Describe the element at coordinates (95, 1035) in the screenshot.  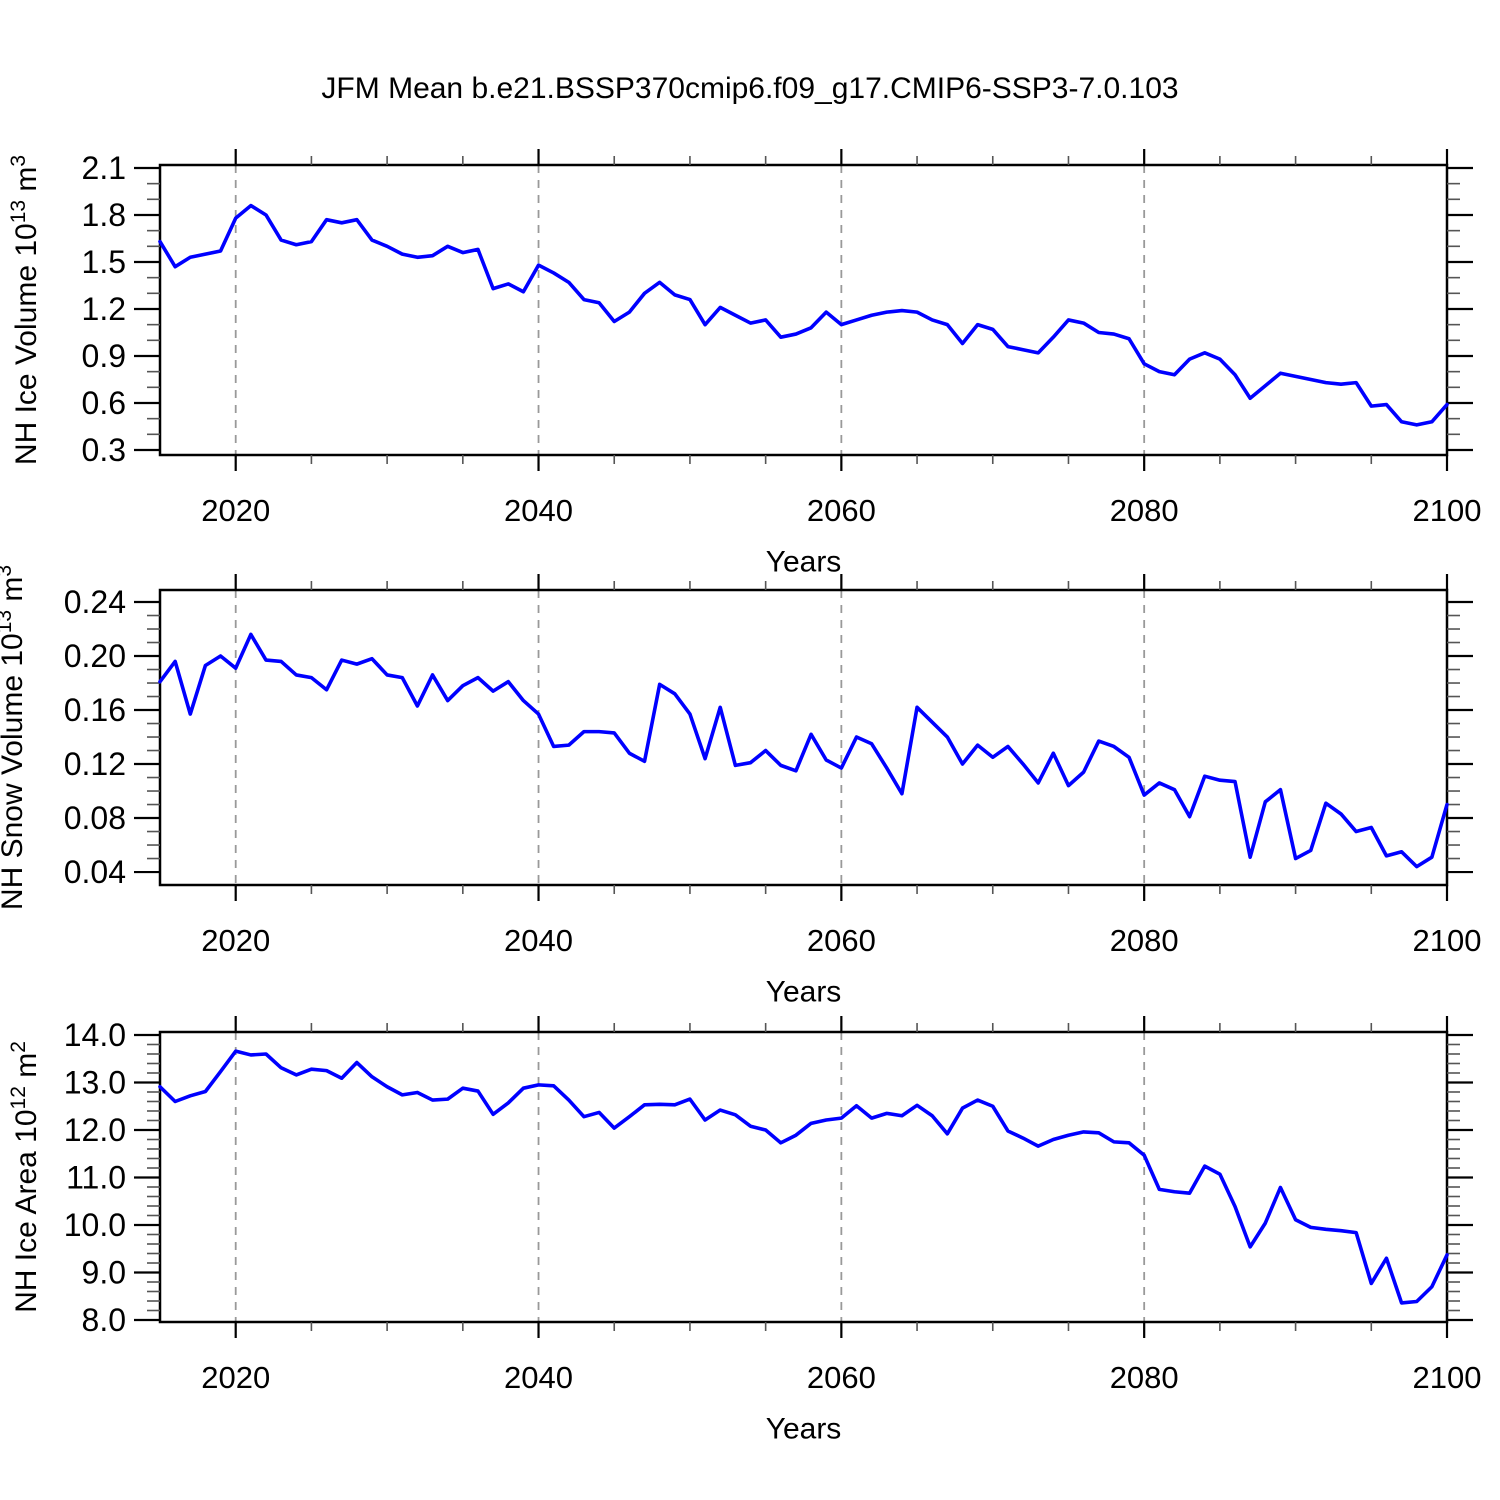
I see `nh-ice-area-ytick-label: 14.0` at that location.